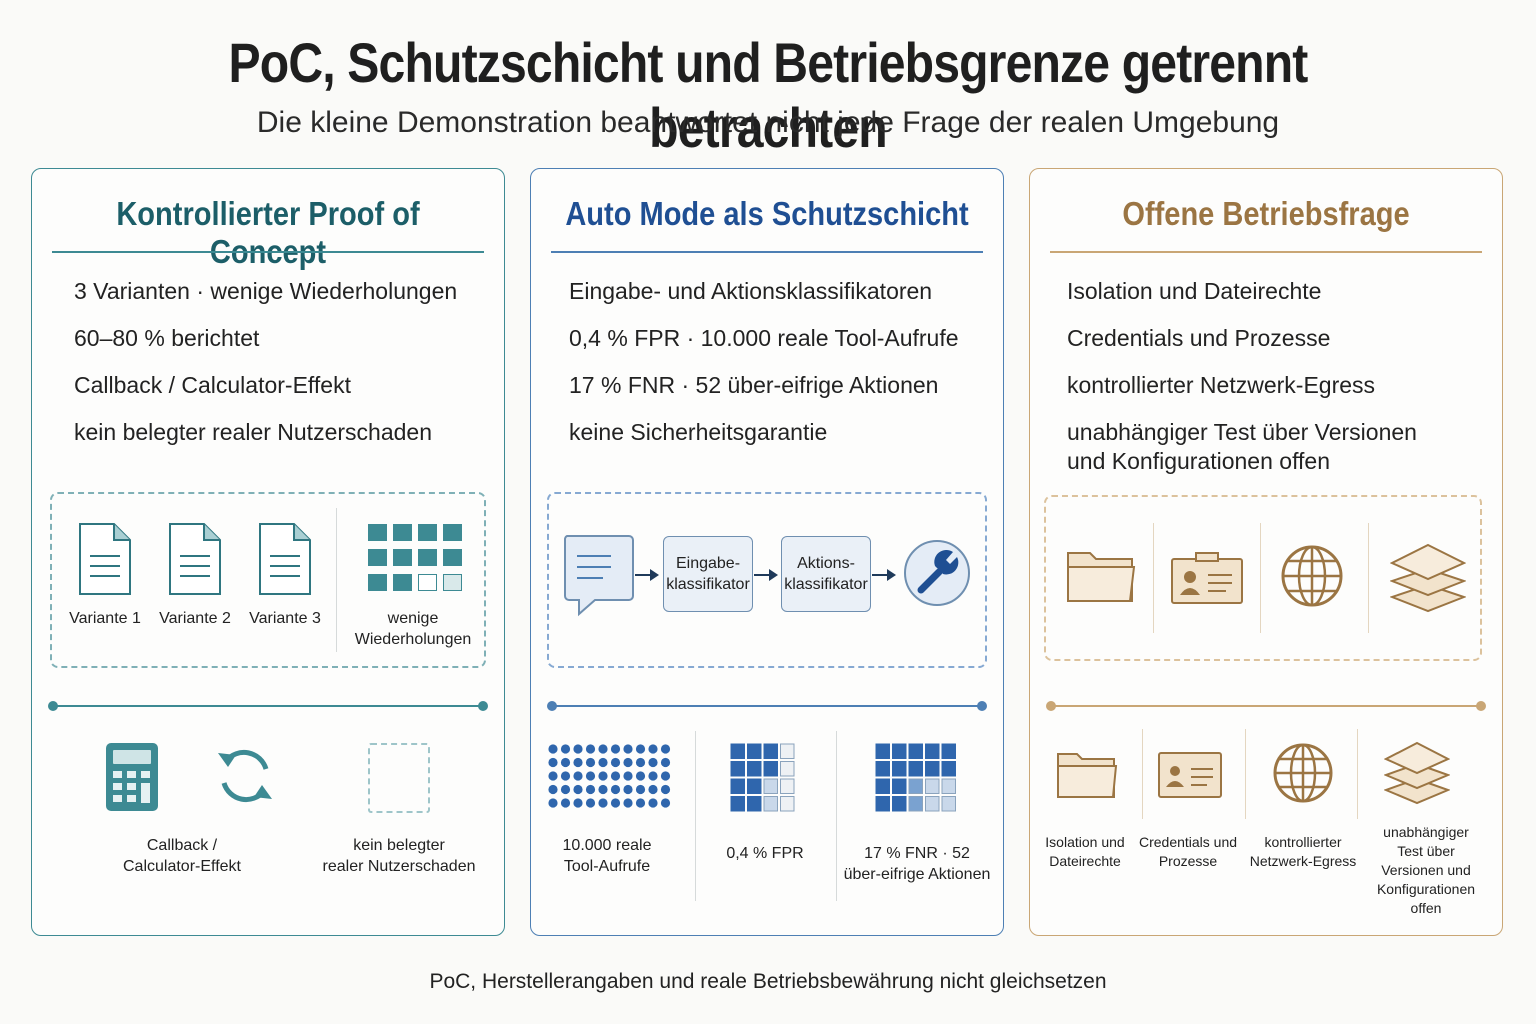  What do you see at coordinates (1194, 291) in the screenshot?
I see `bullet-item: Isolation und Dateirechte` at bounding box center [1194, 291].